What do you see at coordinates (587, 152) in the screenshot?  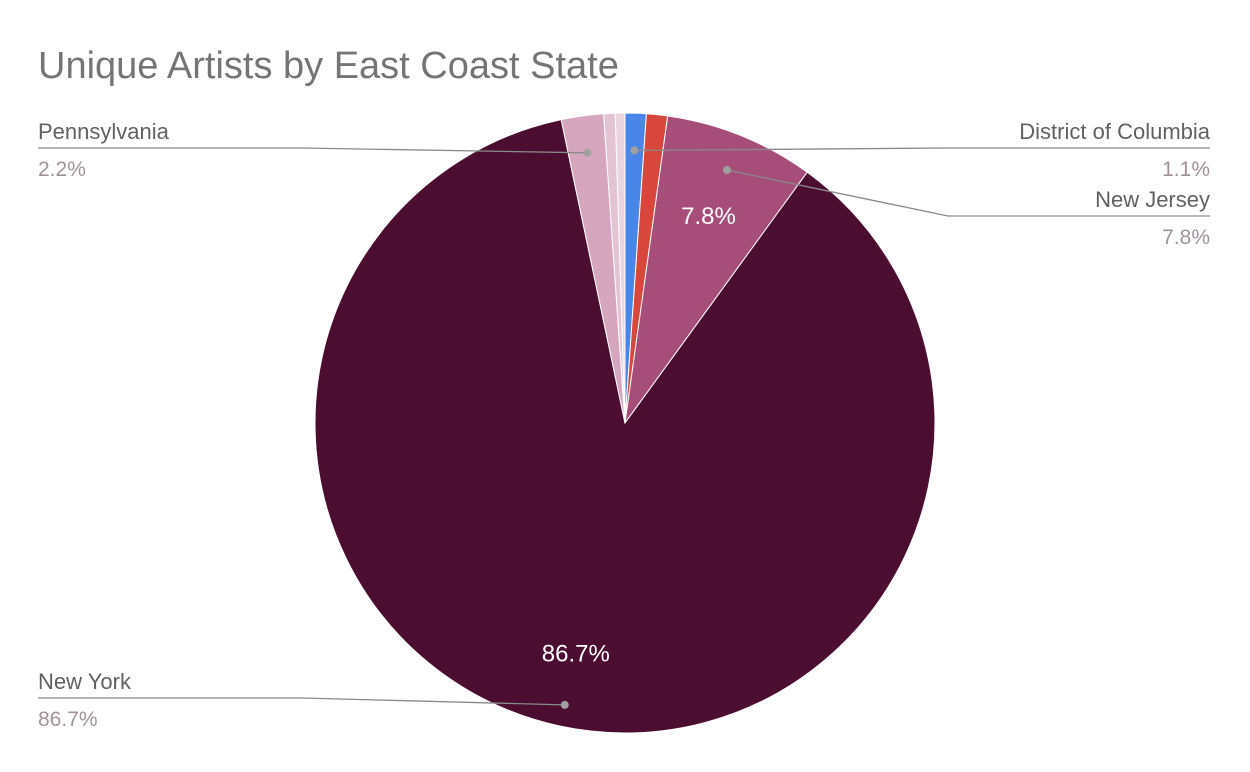 I see `leader-dot-pennsylvania` at bounding box center [587, 152].